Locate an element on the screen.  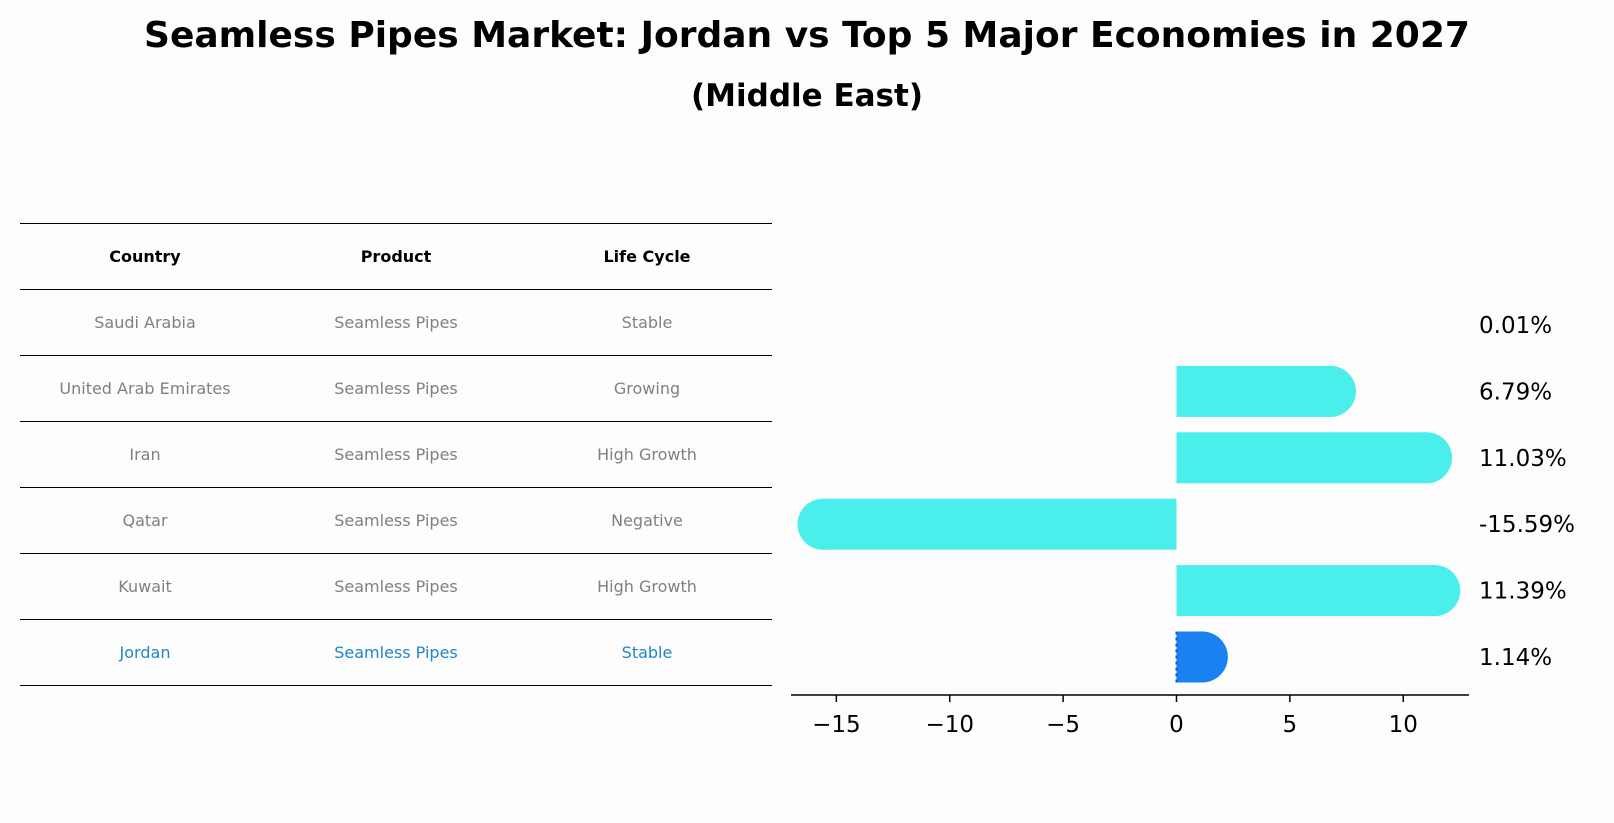
header-product: Product is located at coordinates (396, 256).